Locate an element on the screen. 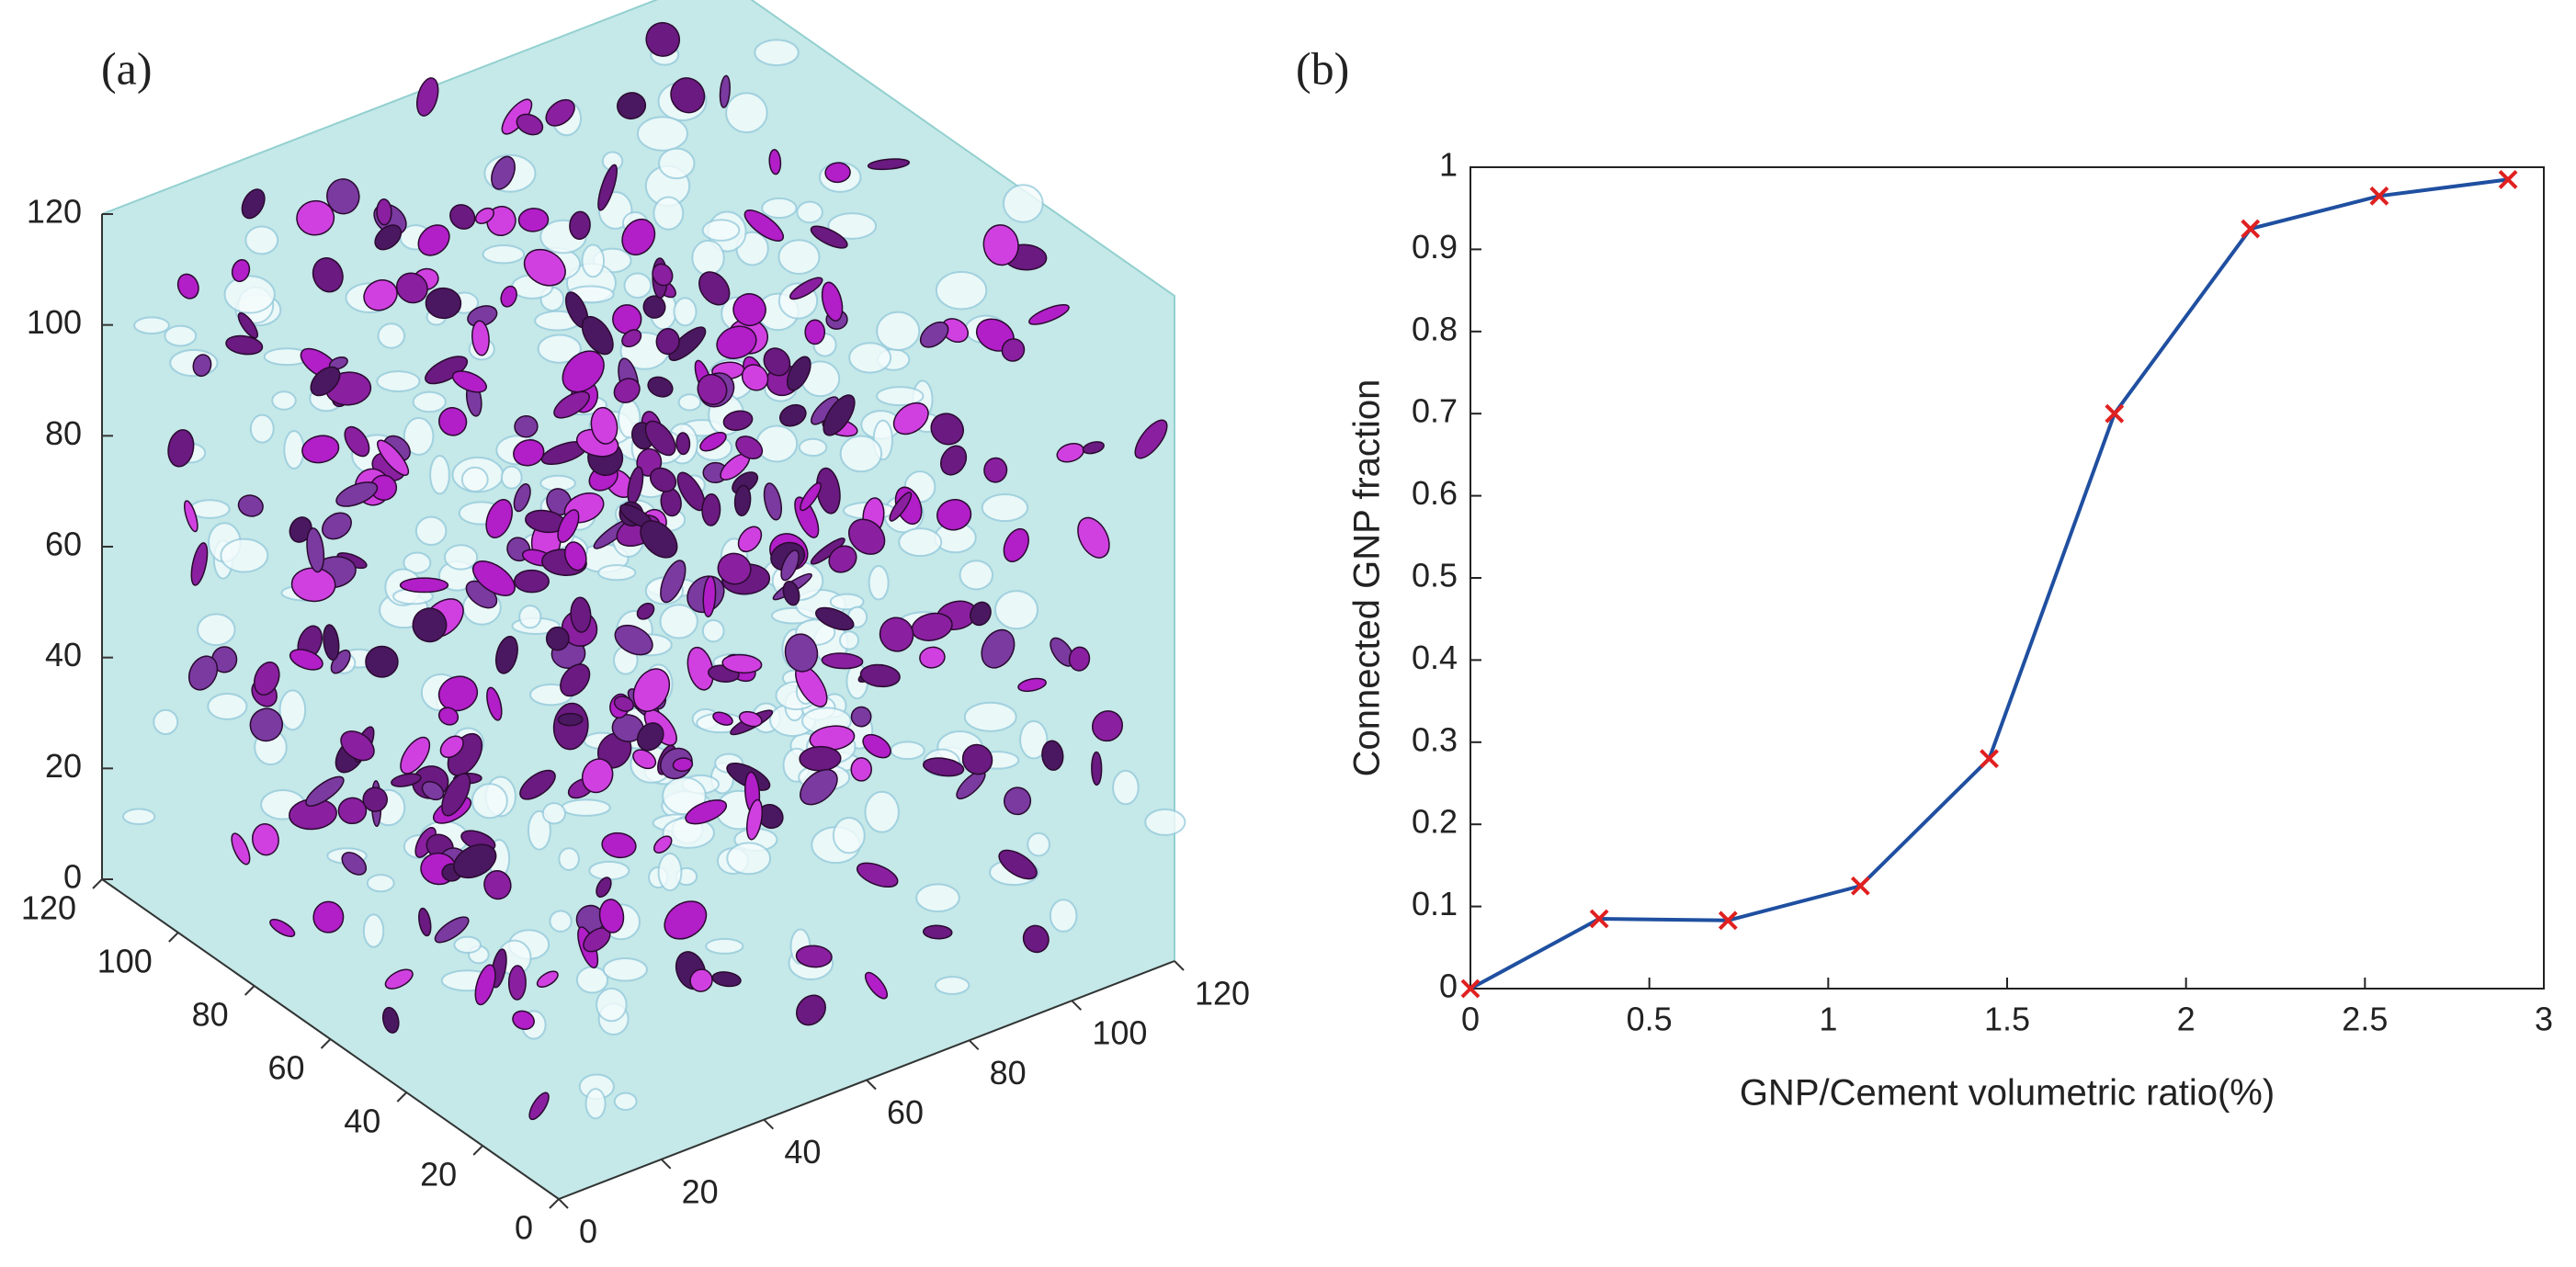  y-tick-label: 60 is located at coordinates (285, 1068).